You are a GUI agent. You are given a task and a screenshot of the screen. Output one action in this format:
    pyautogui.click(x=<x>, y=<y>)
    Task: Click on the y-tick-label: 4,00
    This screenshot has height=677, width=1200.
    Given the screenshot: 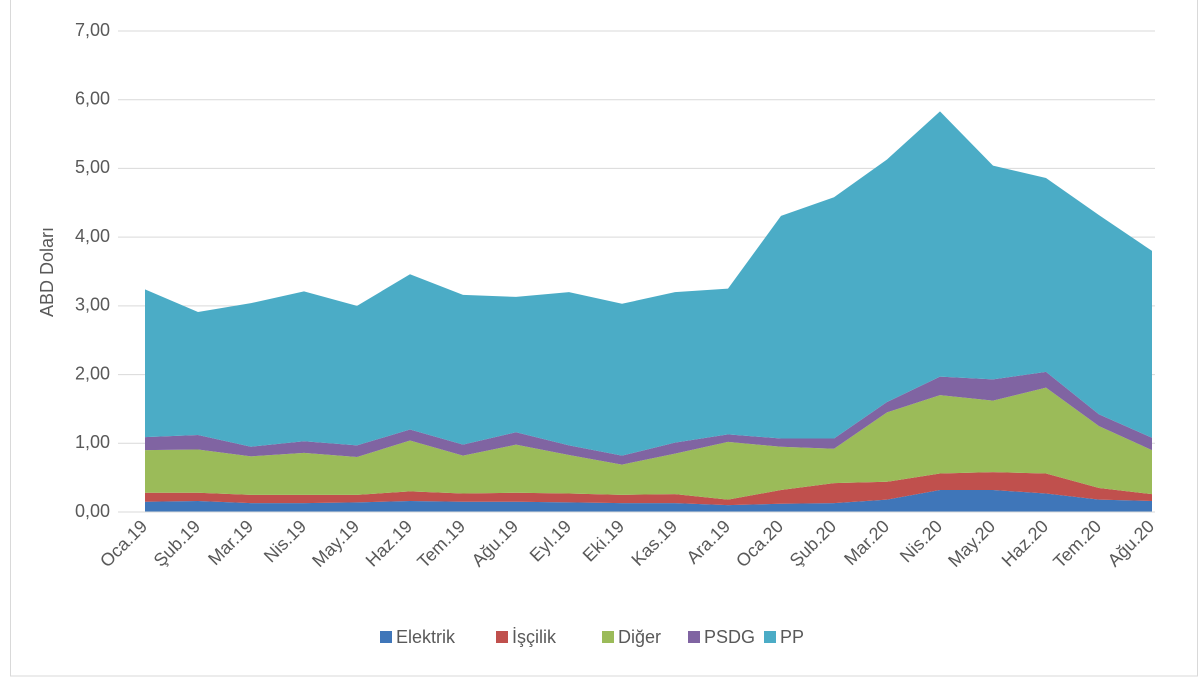 What is the action you would take?
    pyautogui.click(x=92, y=236)
    